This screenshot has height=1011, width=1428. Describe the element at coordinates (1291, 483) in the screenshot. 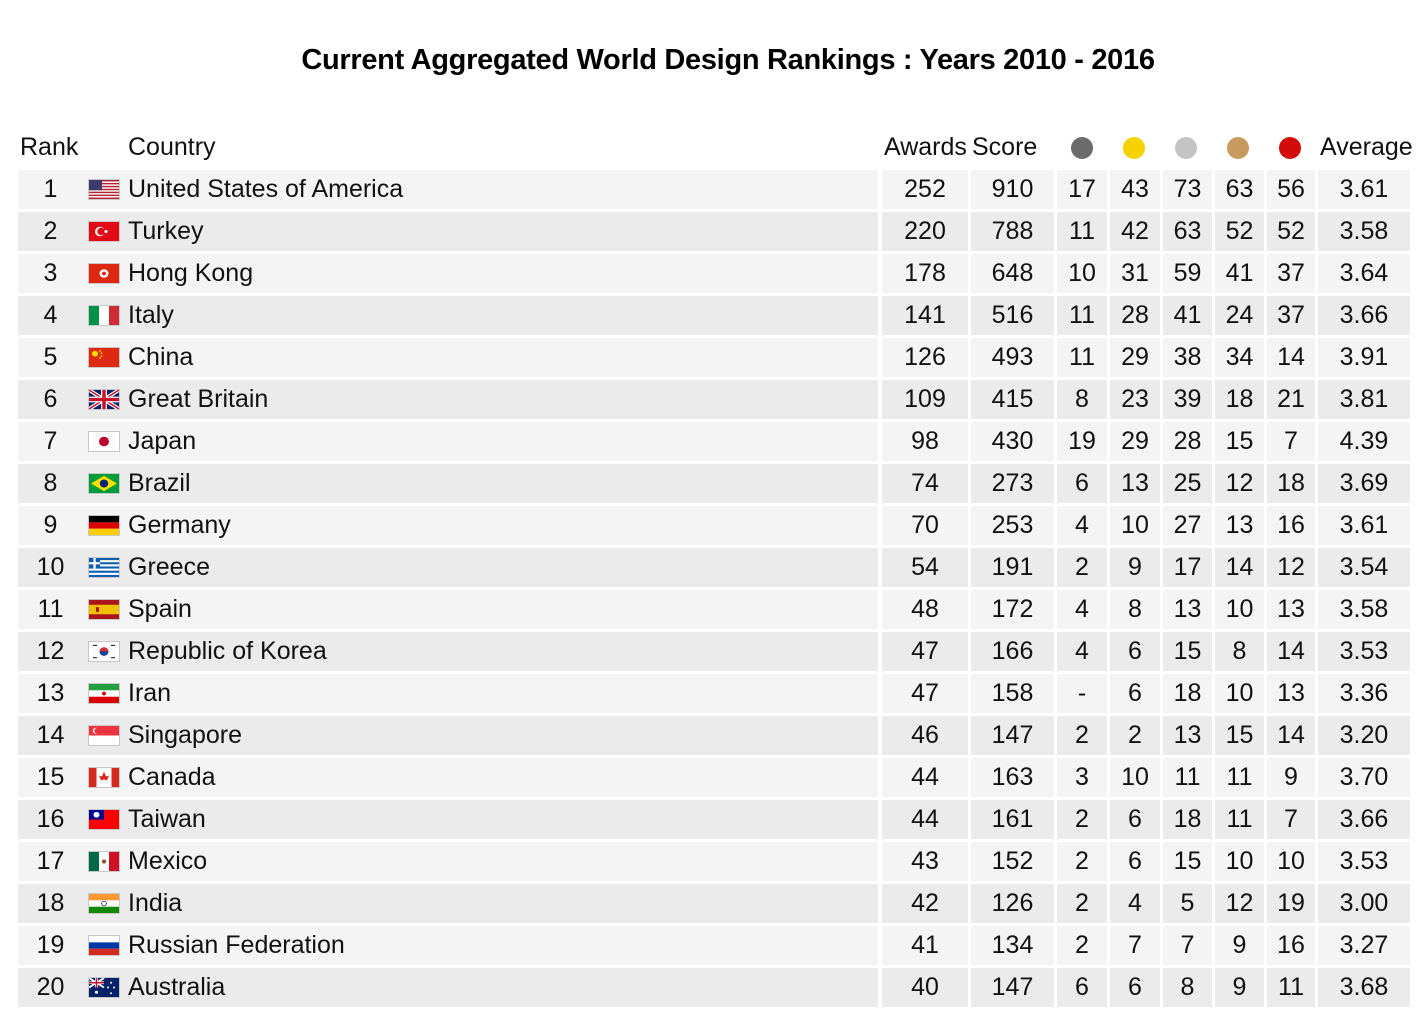

I see `red-count-cell: 18` at that location.